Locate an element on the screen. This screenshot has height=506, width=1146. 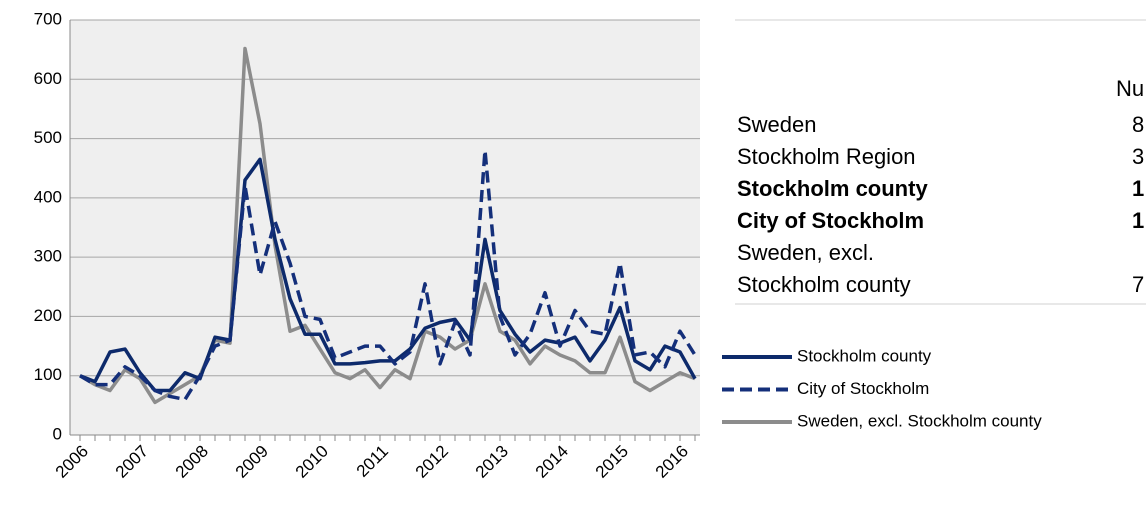
row-value: 3 is located at coordinates (1138, 156).